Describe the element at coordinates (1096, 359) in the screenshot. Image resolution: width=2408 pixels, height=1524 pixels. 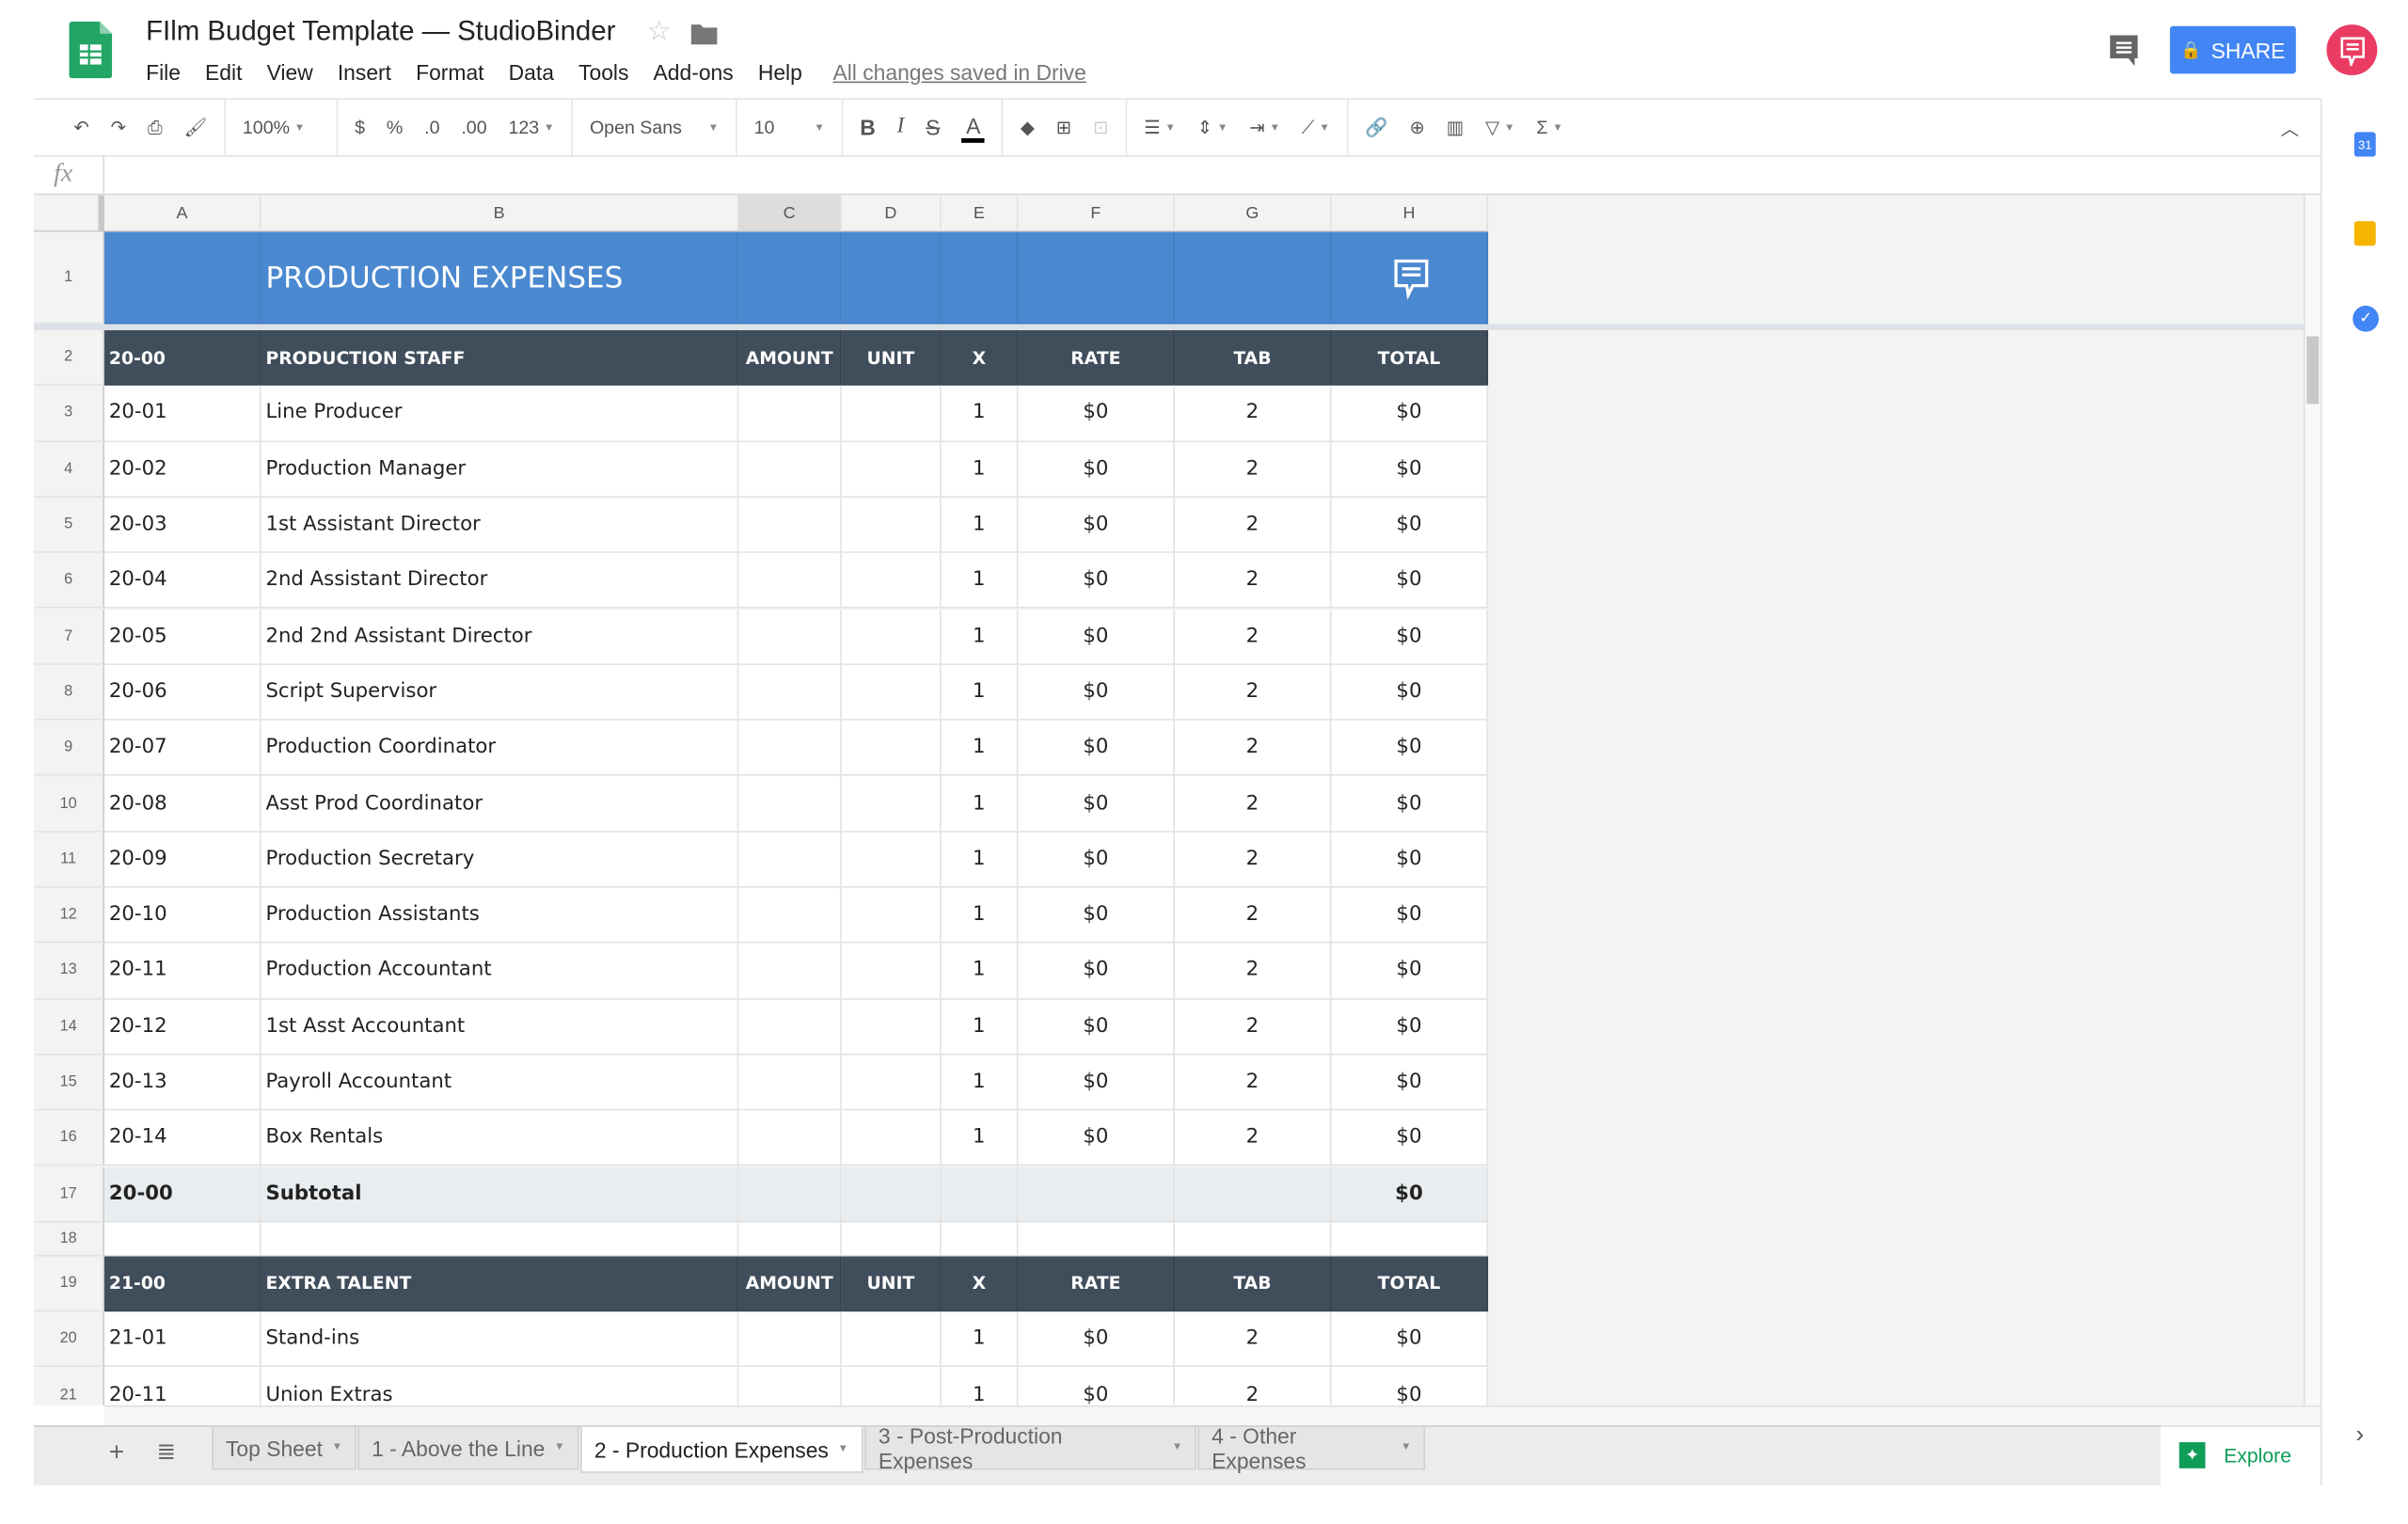
I see `cell-f: RATE` at that location.